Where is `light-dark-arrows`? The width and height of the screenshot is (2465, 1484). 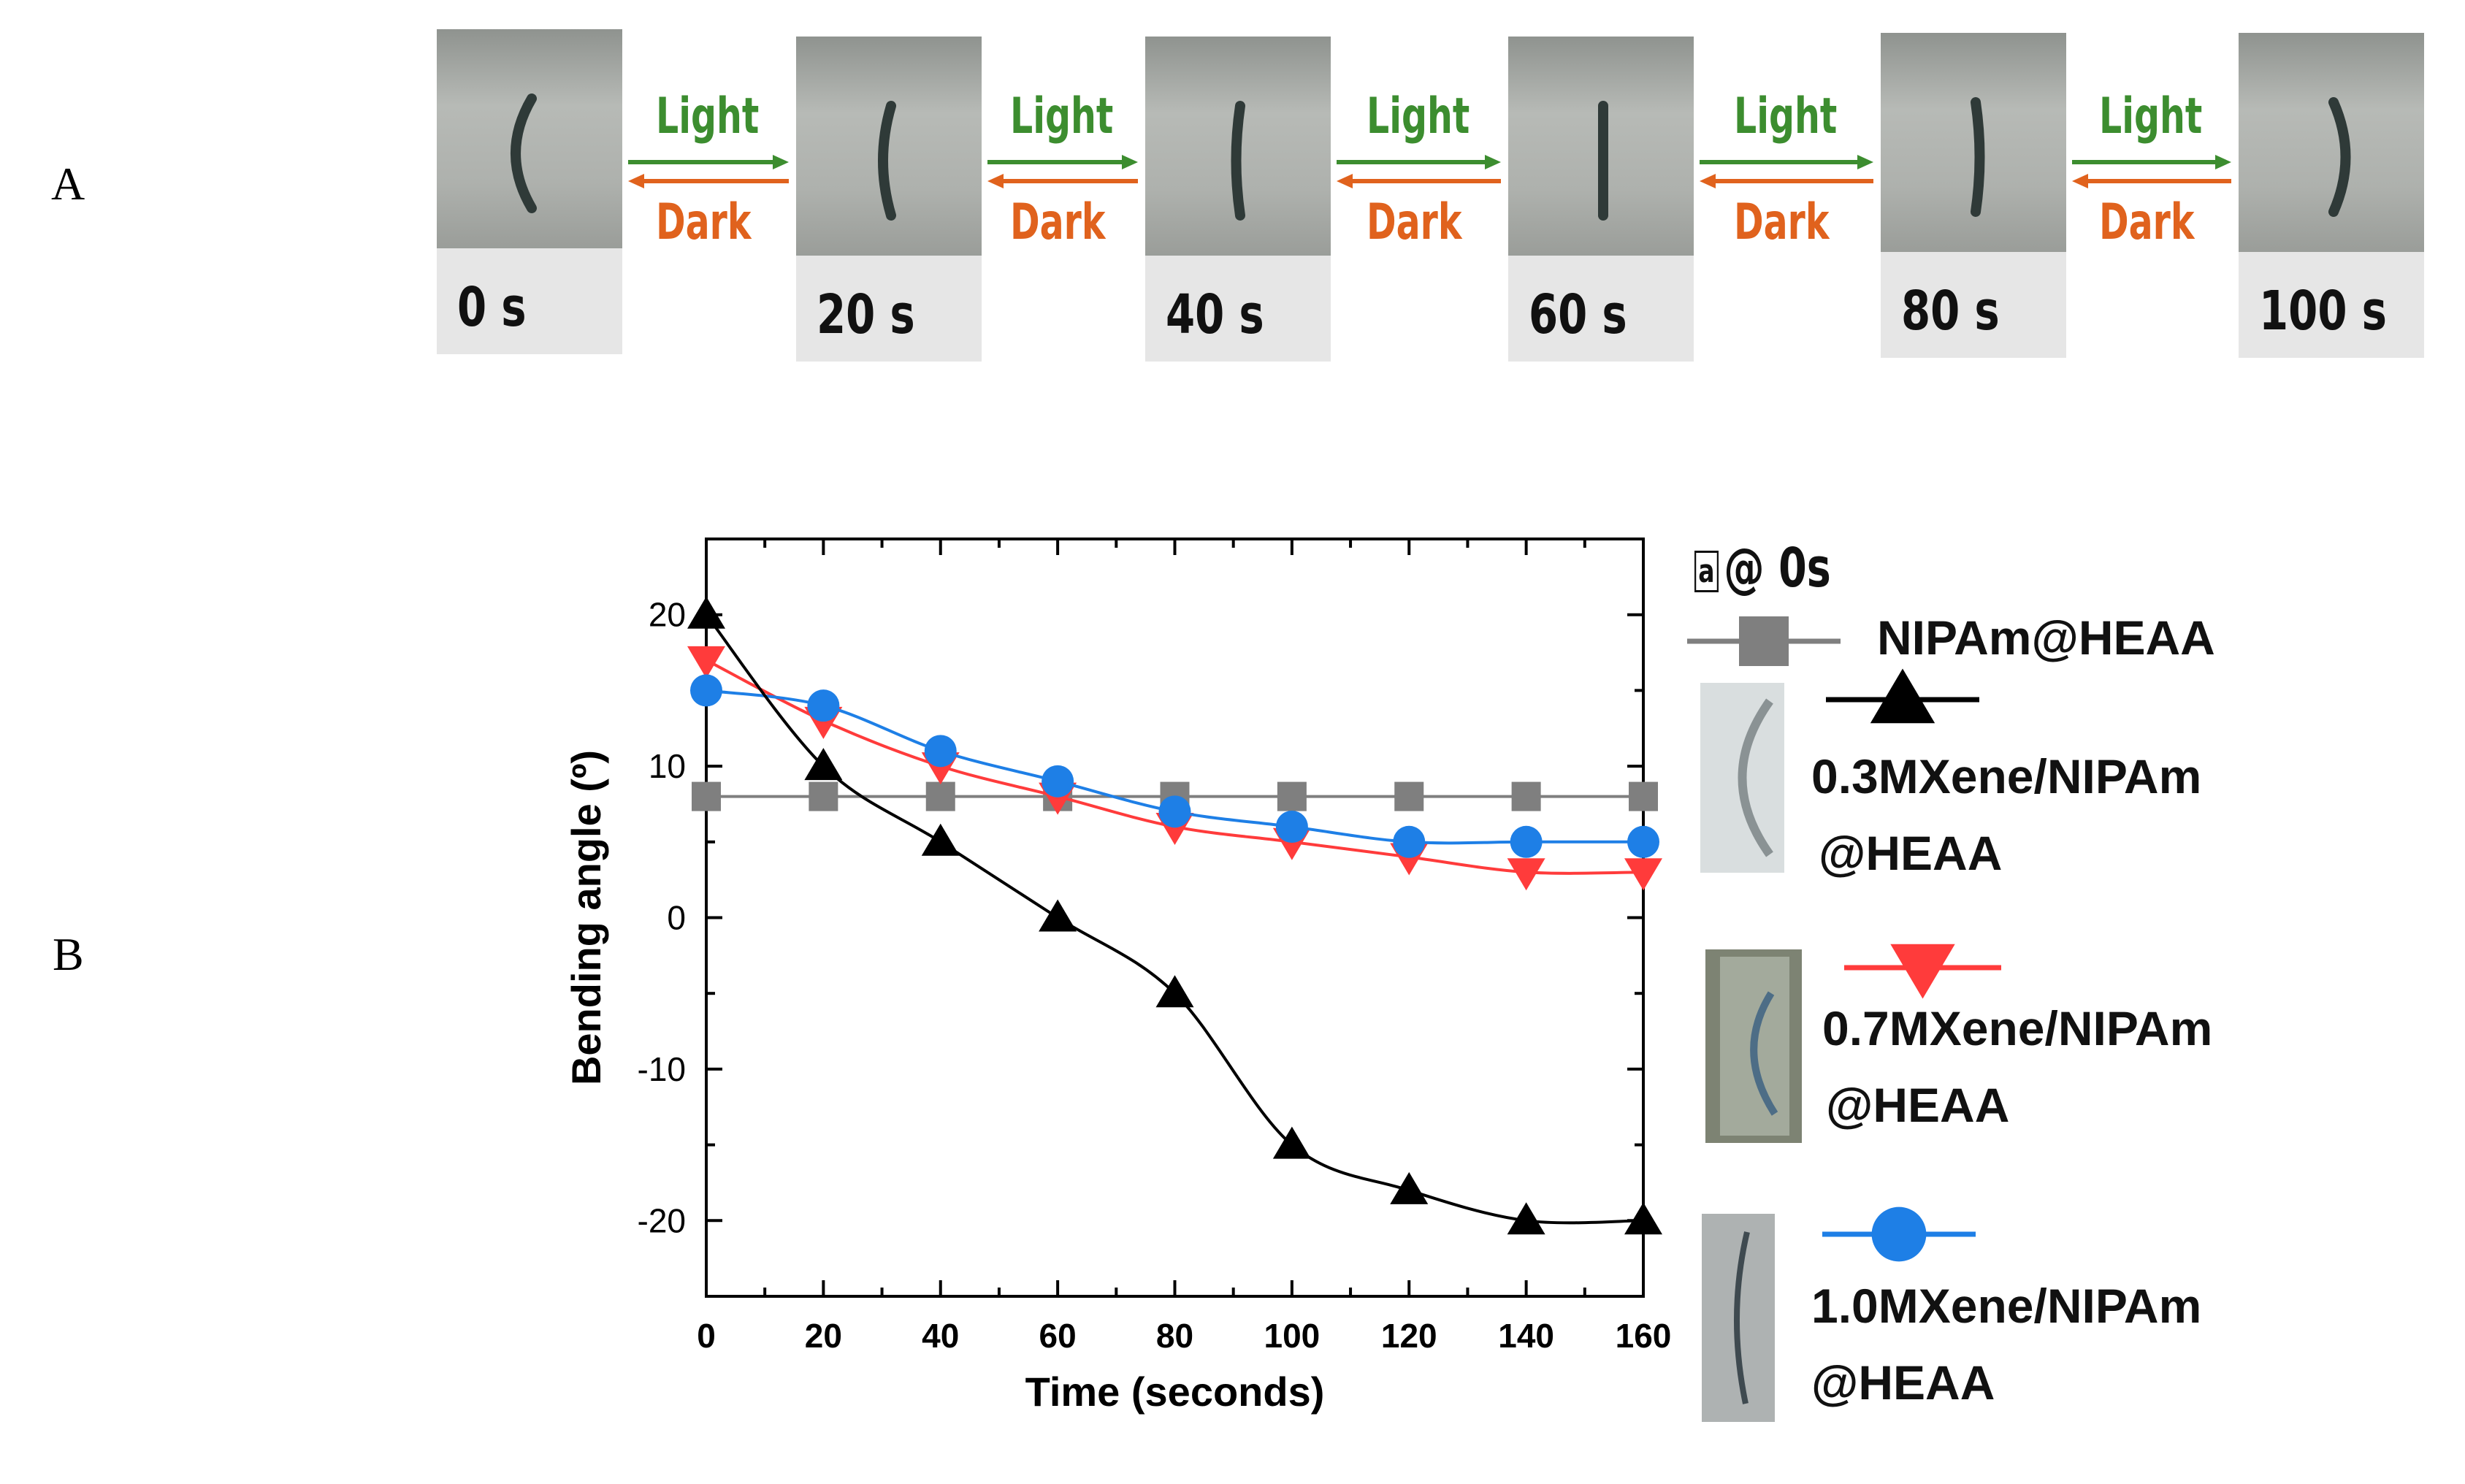
light-dark-arrows is located at coordinates (1429, 172).